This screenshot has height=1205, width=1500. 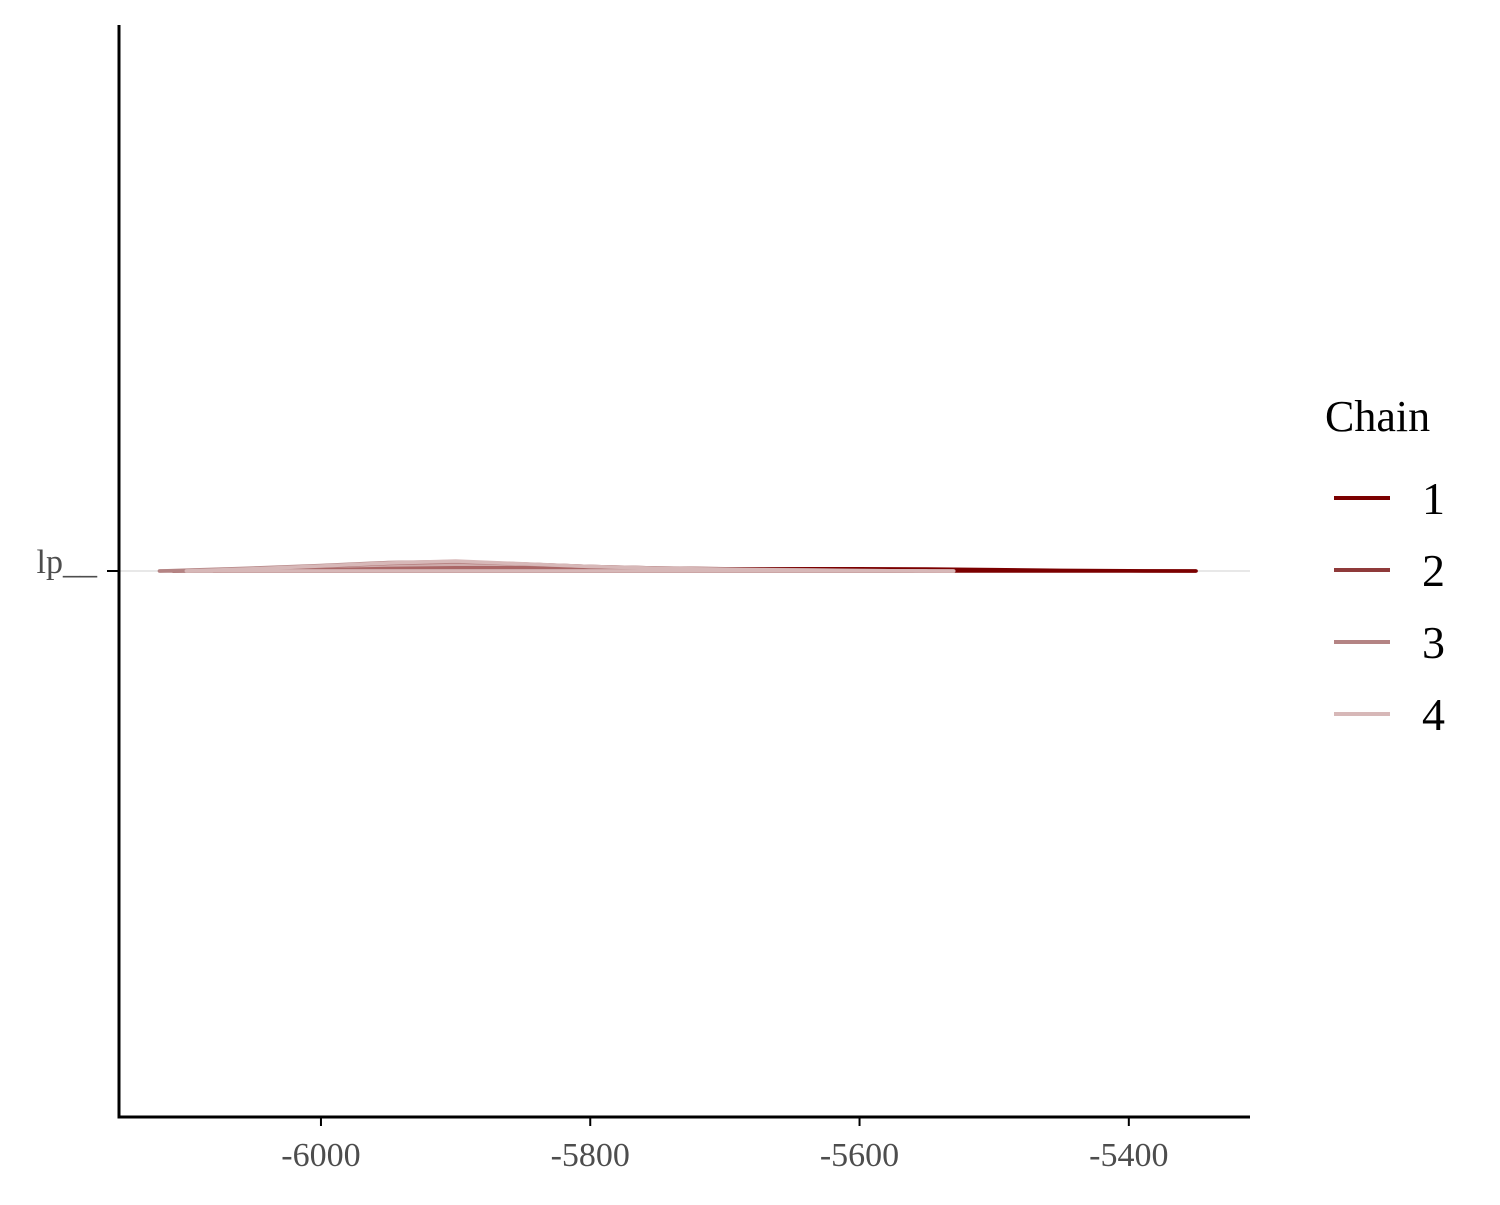 I want to click on legend-label-chain-2: 2, so click(x=1433, y=570).